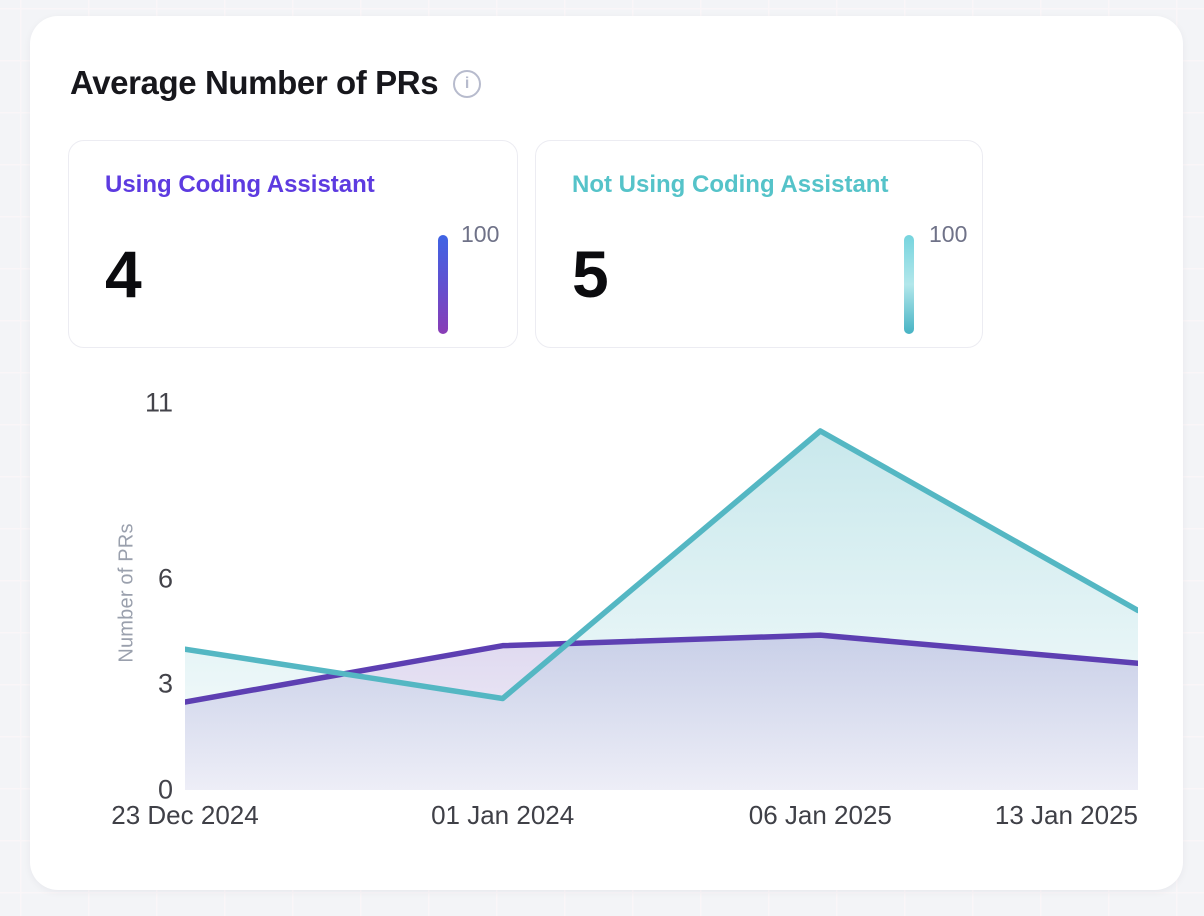 This screenshot has width=1204, height=916. Describe the element at coordinates (503, 815) in the screenshot. I see `x-axis-tick-label: 01 Jan 2024` at that location.